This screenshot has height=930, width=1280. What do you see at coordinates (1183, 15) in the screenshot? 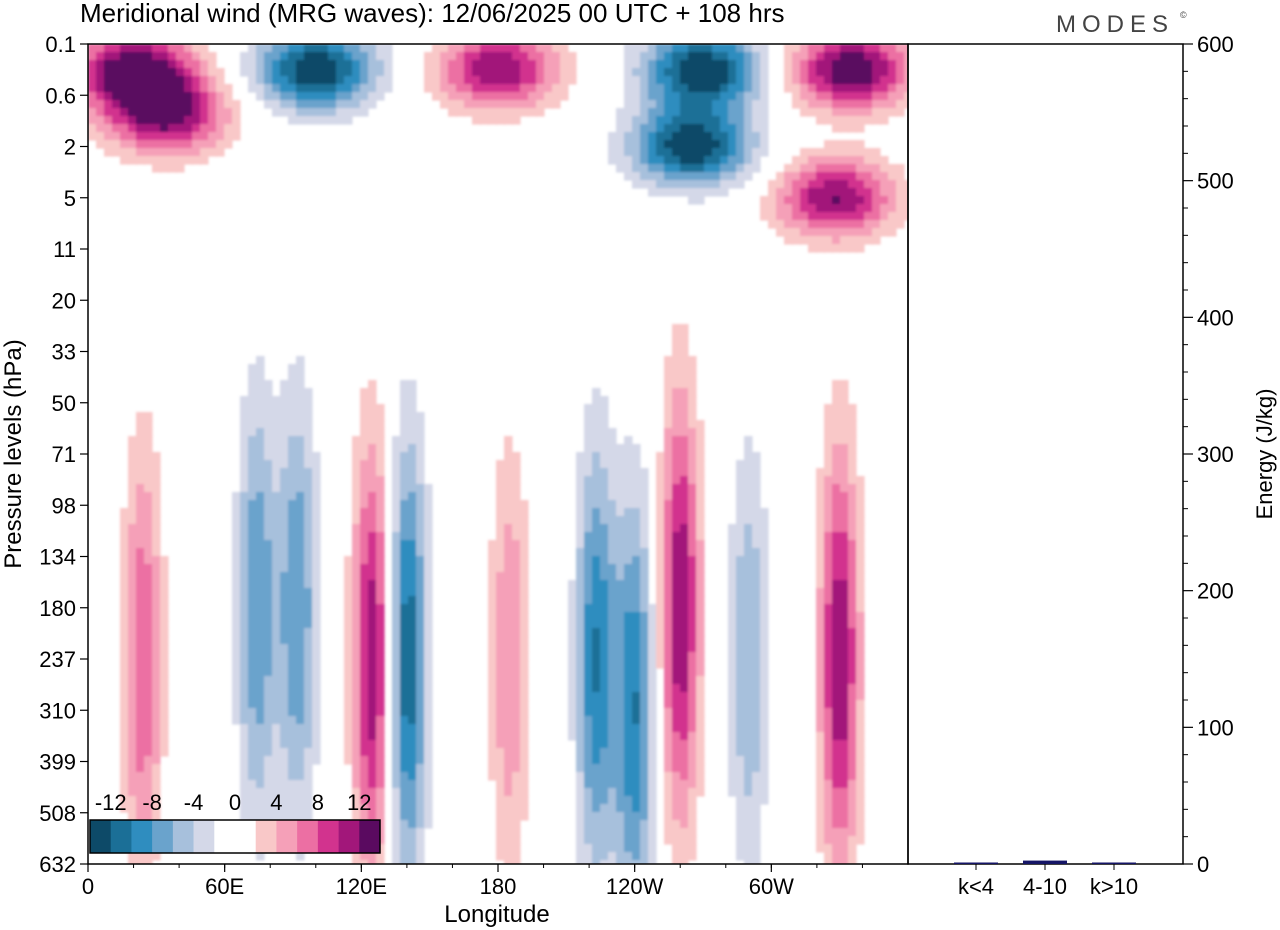
I see `brand-mark: ©` at bounding box center [1183, 15].